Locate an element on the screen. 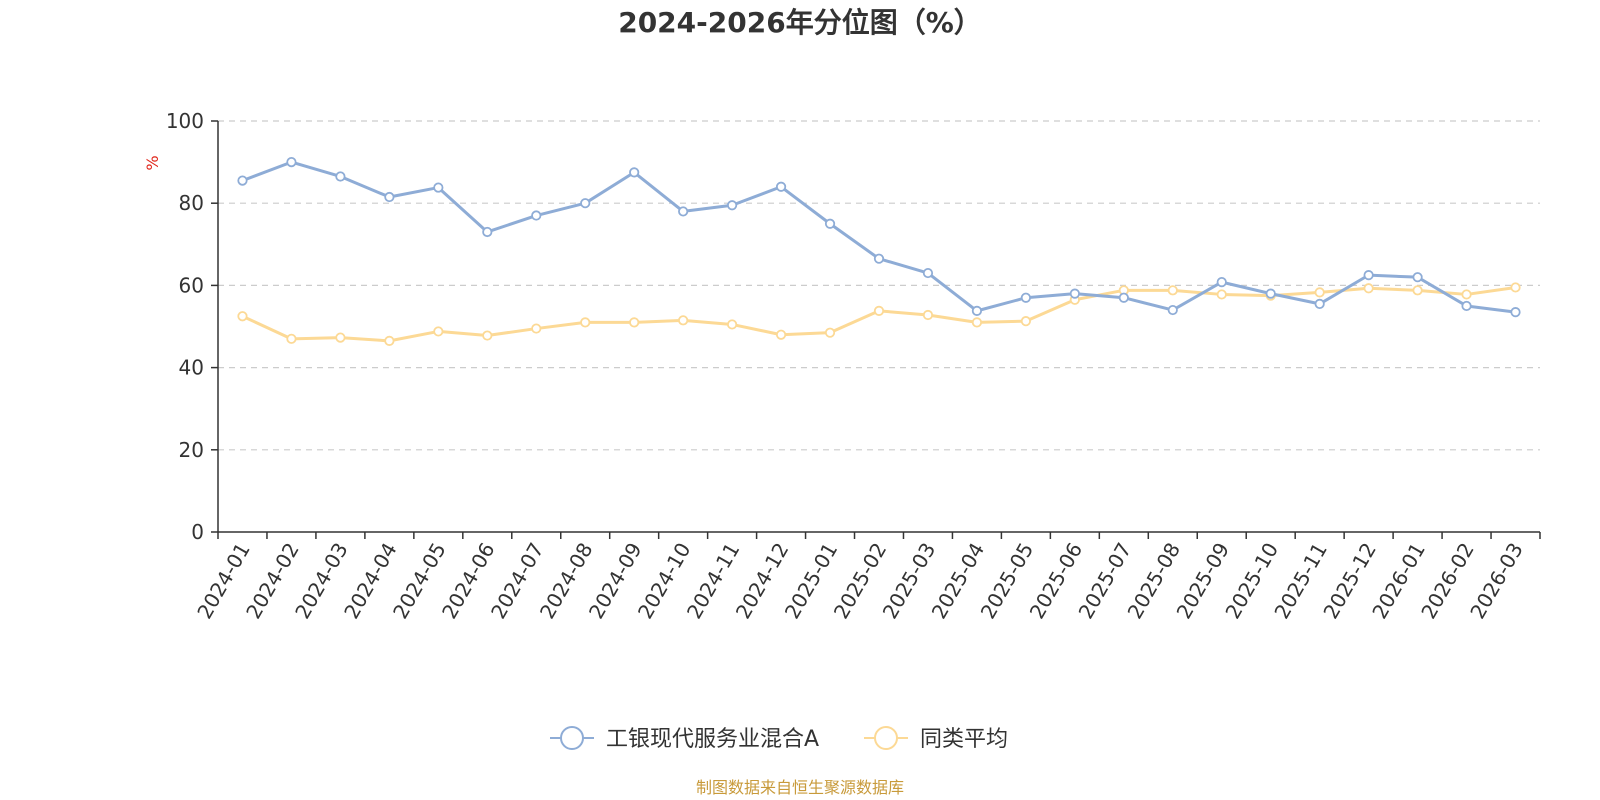 The image size is (1600, 800). legend: 工银现代服务业混合A 同类平均 is located at coordinates (779, 739).